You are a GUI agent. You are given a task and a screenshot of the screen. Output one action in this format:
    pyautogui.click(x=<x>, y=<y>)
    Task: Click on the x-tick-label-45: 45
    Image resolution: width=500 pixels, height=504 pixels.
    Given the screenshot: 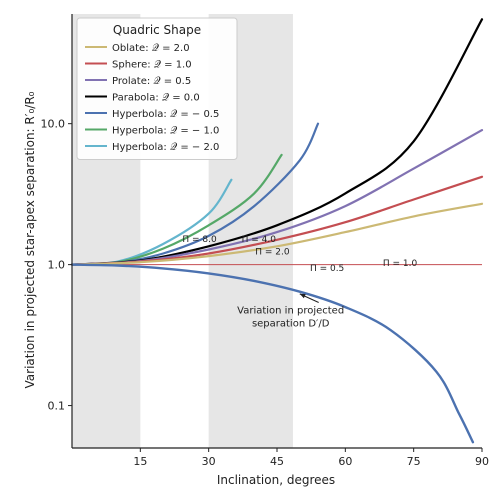 What is the action you would take?
    pyautogui.click(x=277, y=461)
    